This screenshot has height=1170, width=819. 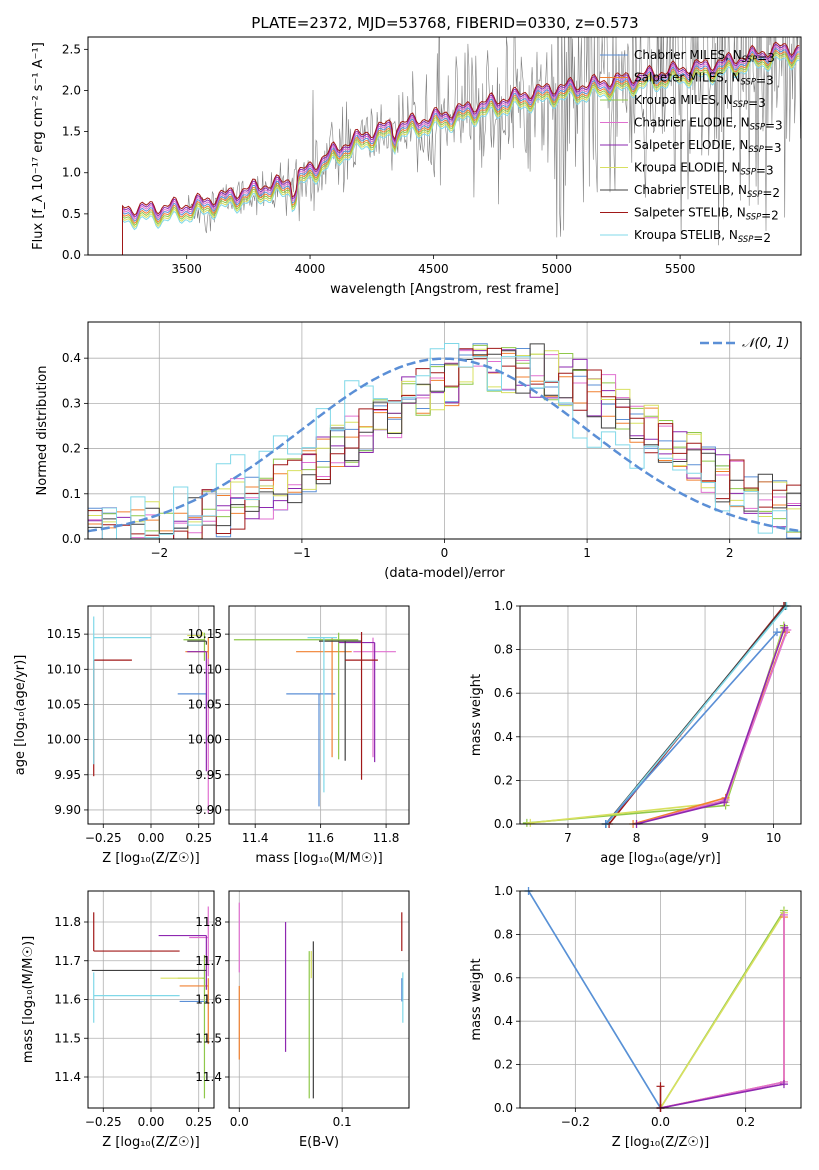 What do you see at coordinates (151, 1122) in the screenshot?
I see `mass_vs_Z-xtick-label: 0.00` at bounding box center [151, 1122].